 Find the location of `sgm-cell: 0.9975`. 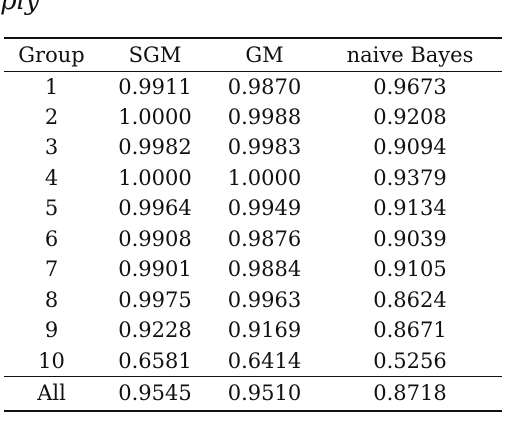

sgm-cell: 0.9975 is located at coordinates (155, 299).